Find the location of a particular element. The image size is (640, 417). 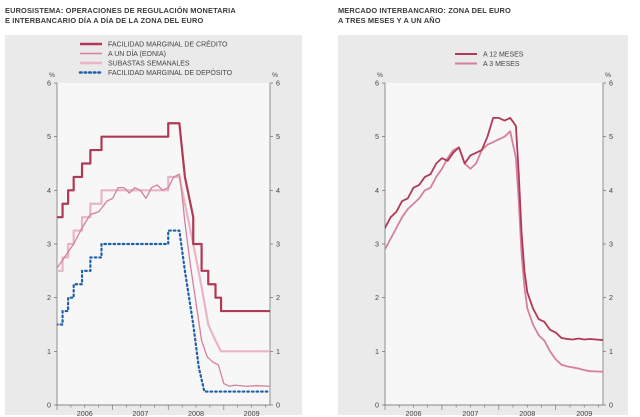

right-y-tick-label-right: 0 is located at coordinates (611, 405).